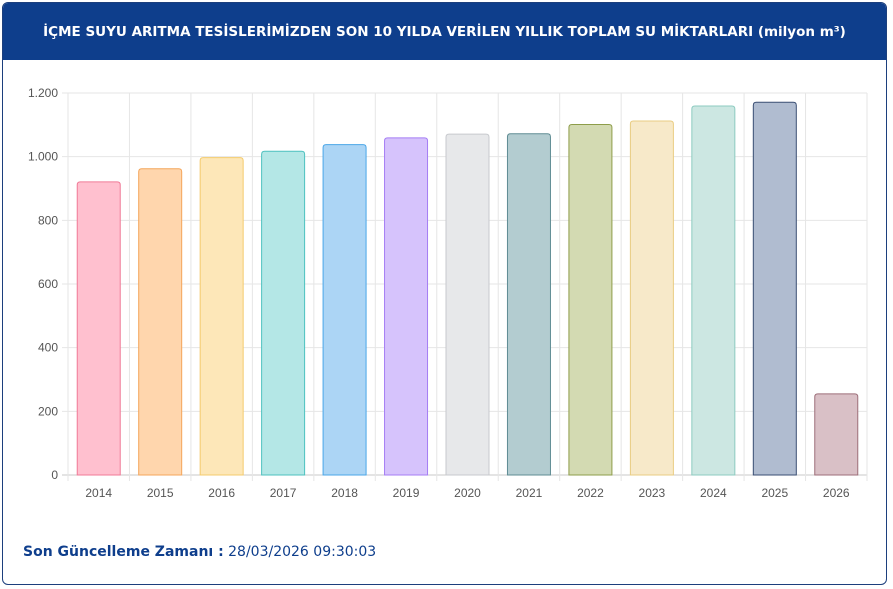 The height and width of the screenshot is (589, 893). I want to click on x-tick-label: 2019, so click(406, 493).